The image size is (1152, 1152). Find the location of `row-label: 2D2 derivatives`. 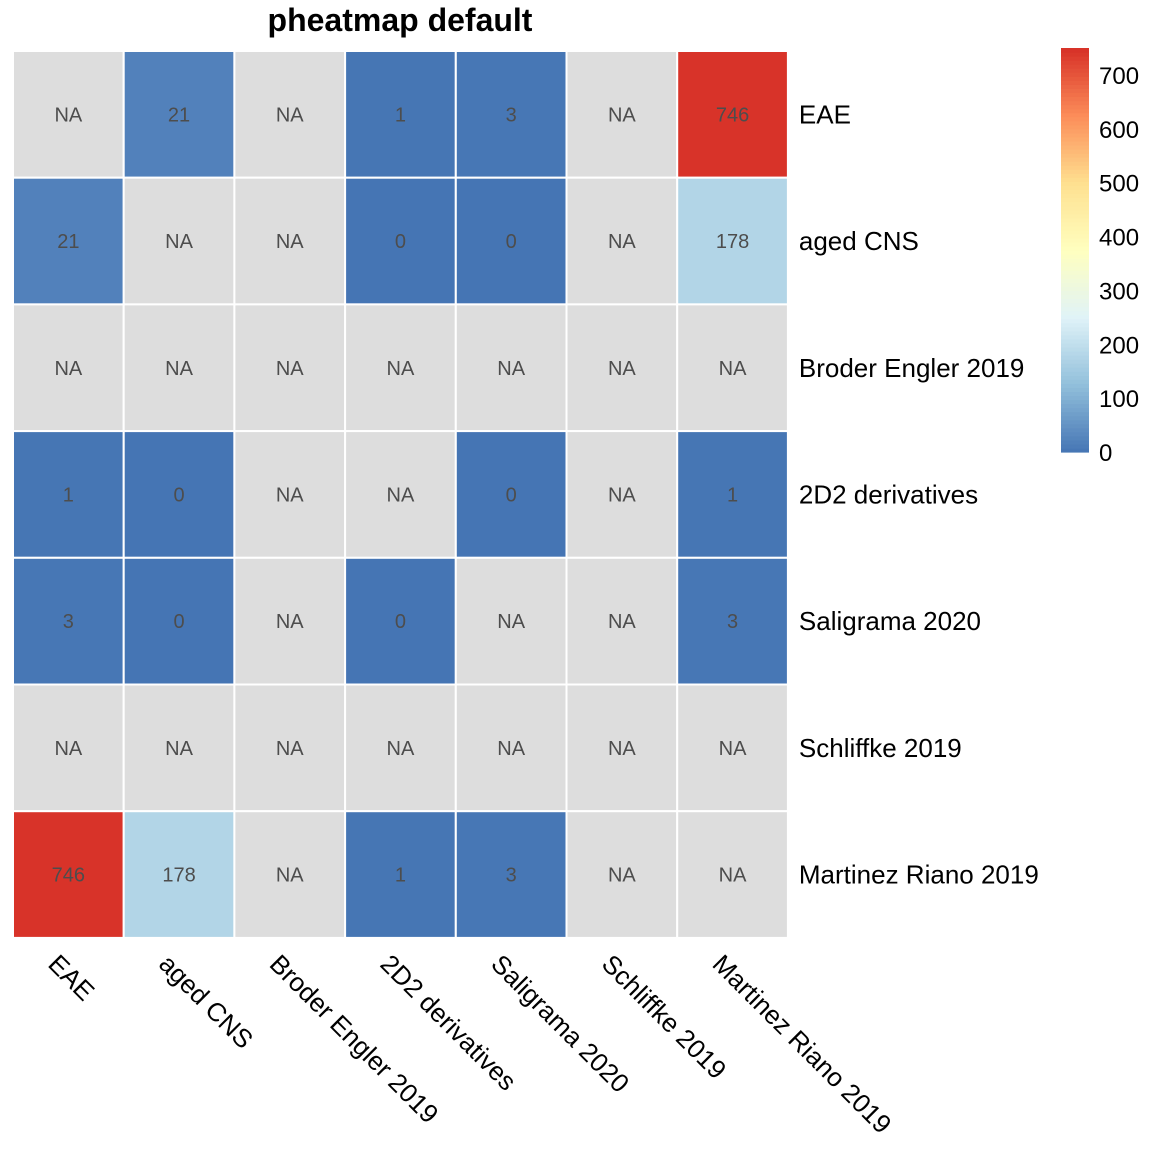

row-label: 2D2 derivatives is located at coordinates (888, 494).